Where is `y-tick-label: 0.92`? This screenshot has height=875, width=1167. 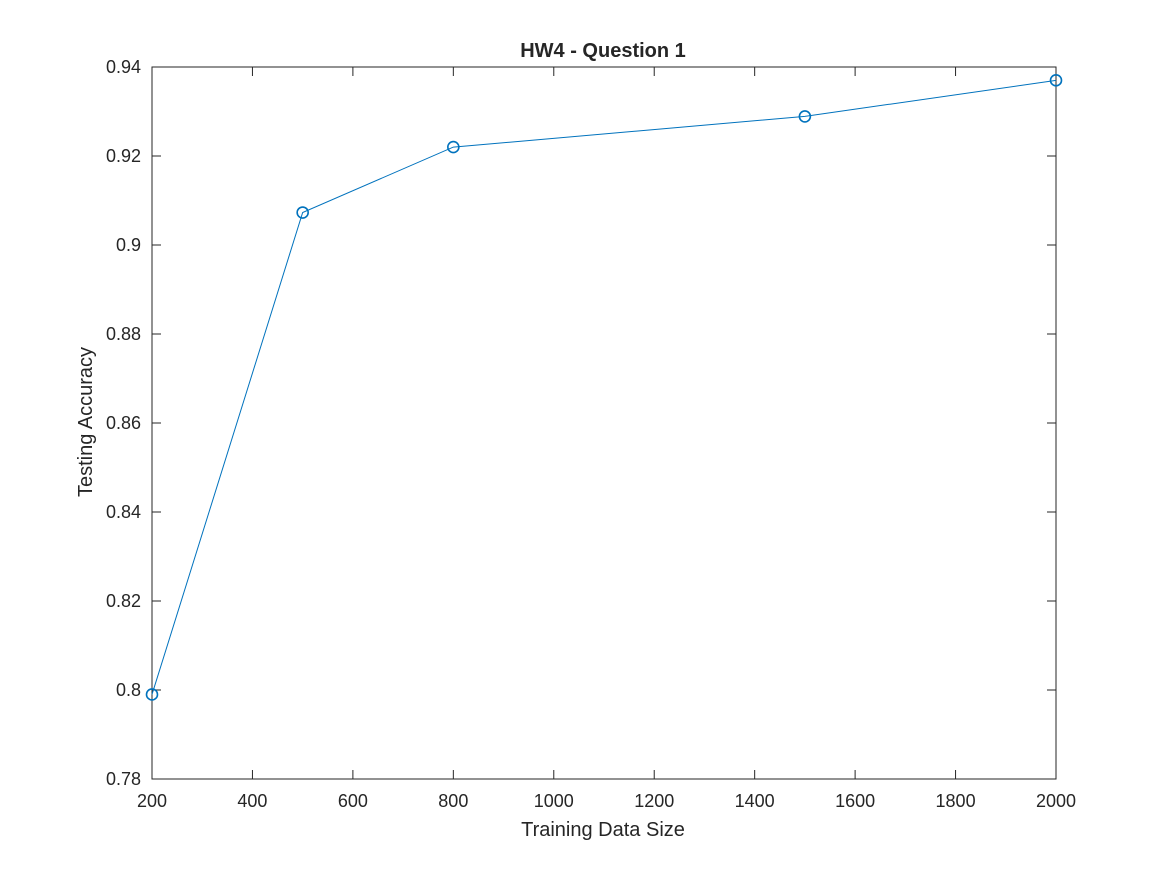
y-tick-label: 0.92 is located at coordinates (123, 156).